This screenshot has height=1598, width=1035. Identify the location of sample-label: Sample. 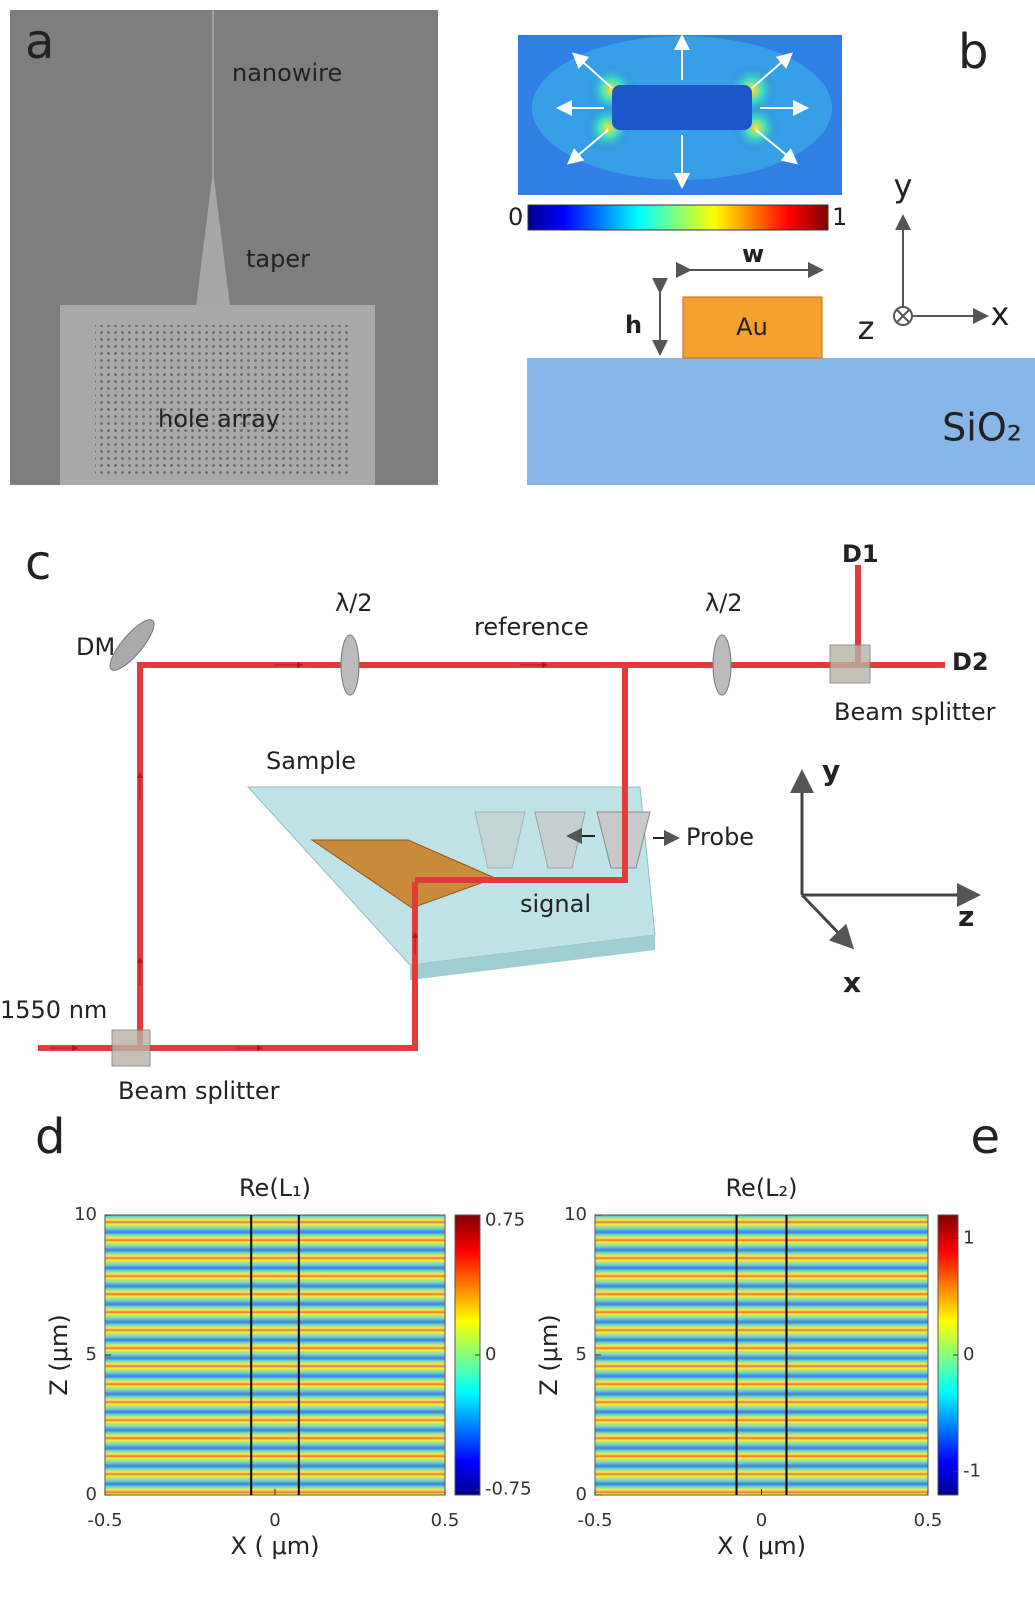
(311, 761).